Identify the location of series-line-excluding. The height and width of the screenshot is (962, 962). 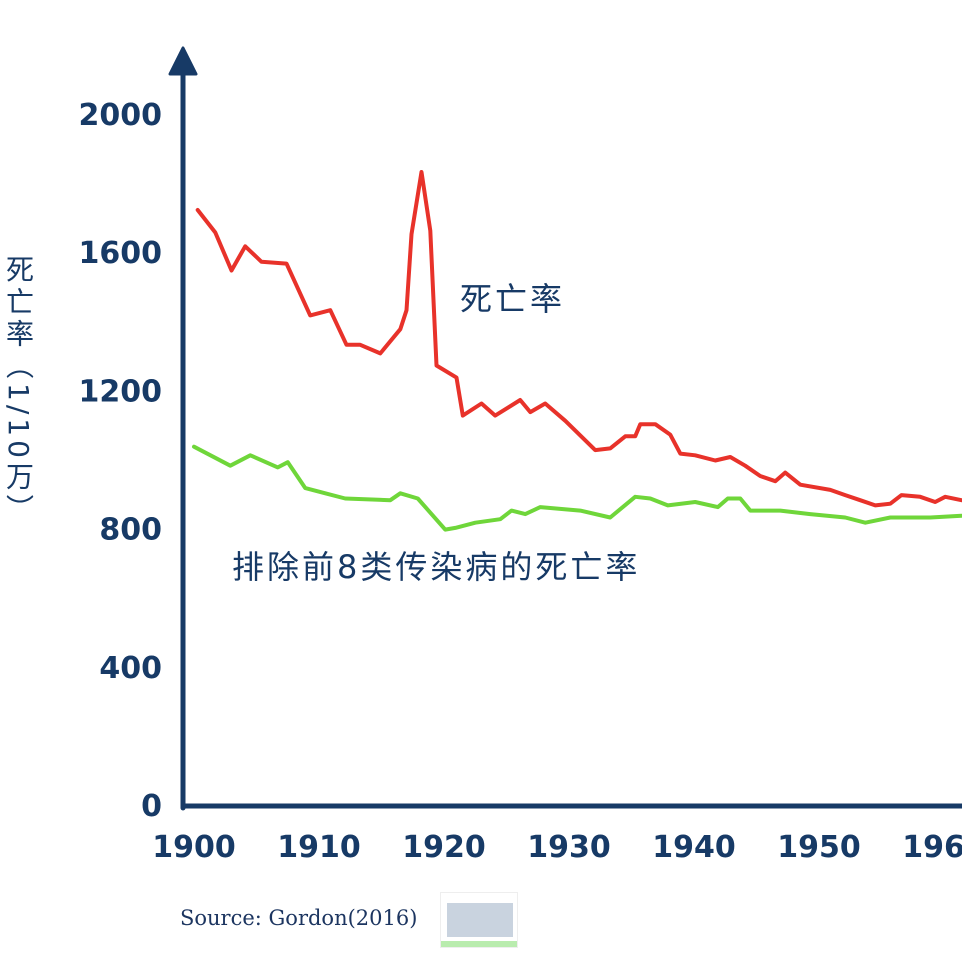
(577, 488).